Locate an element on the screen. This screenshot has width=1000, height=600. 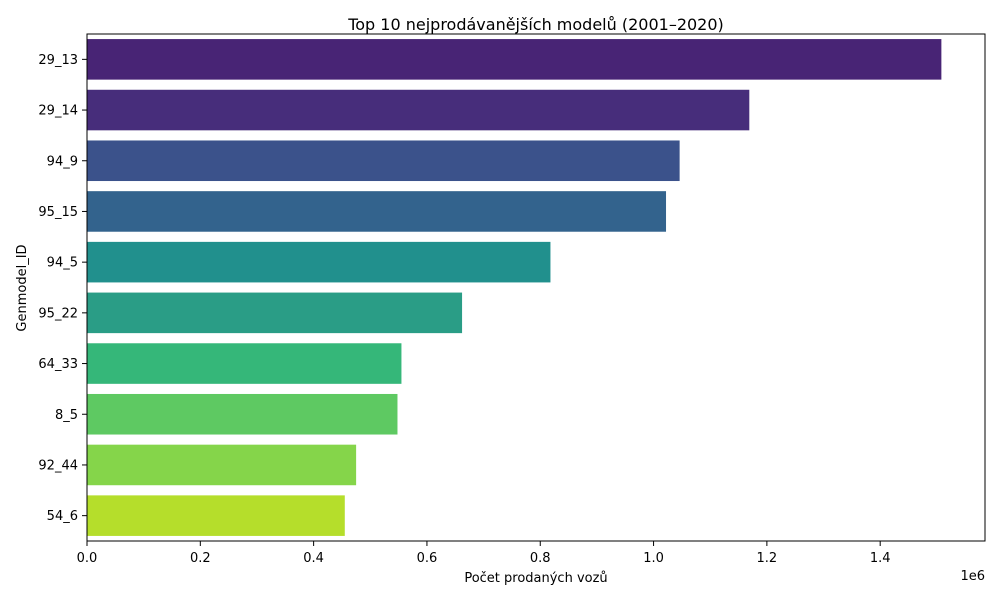
x-tick-label: 0.8 is located at coordinates (540, 558).